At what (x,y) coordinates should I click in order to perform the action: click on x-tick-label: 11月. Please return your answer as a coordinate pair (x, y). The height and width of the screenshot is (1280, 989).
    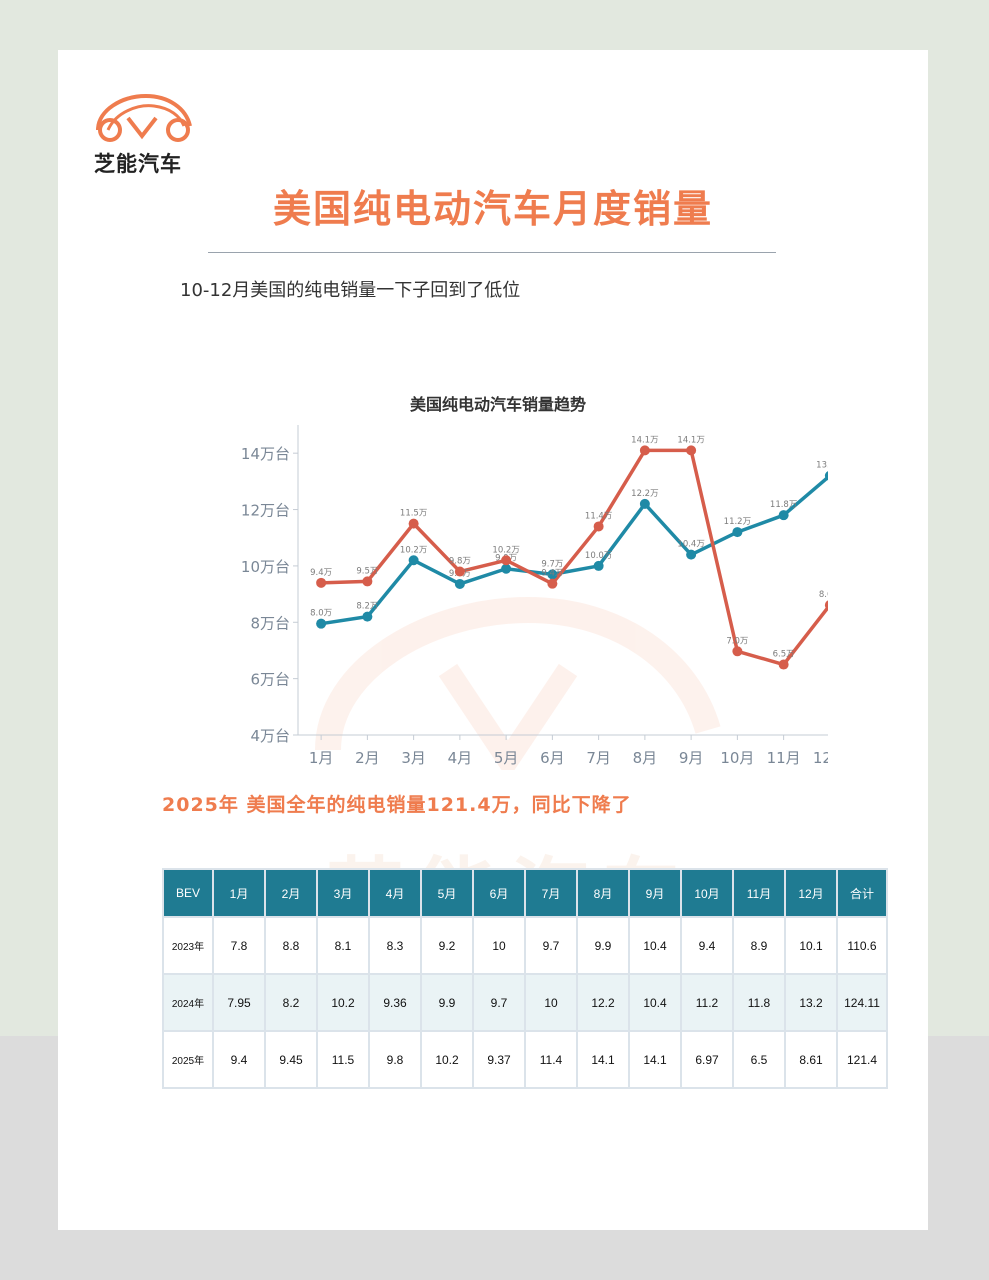
    Looking at the image, I should click on (784, 758).